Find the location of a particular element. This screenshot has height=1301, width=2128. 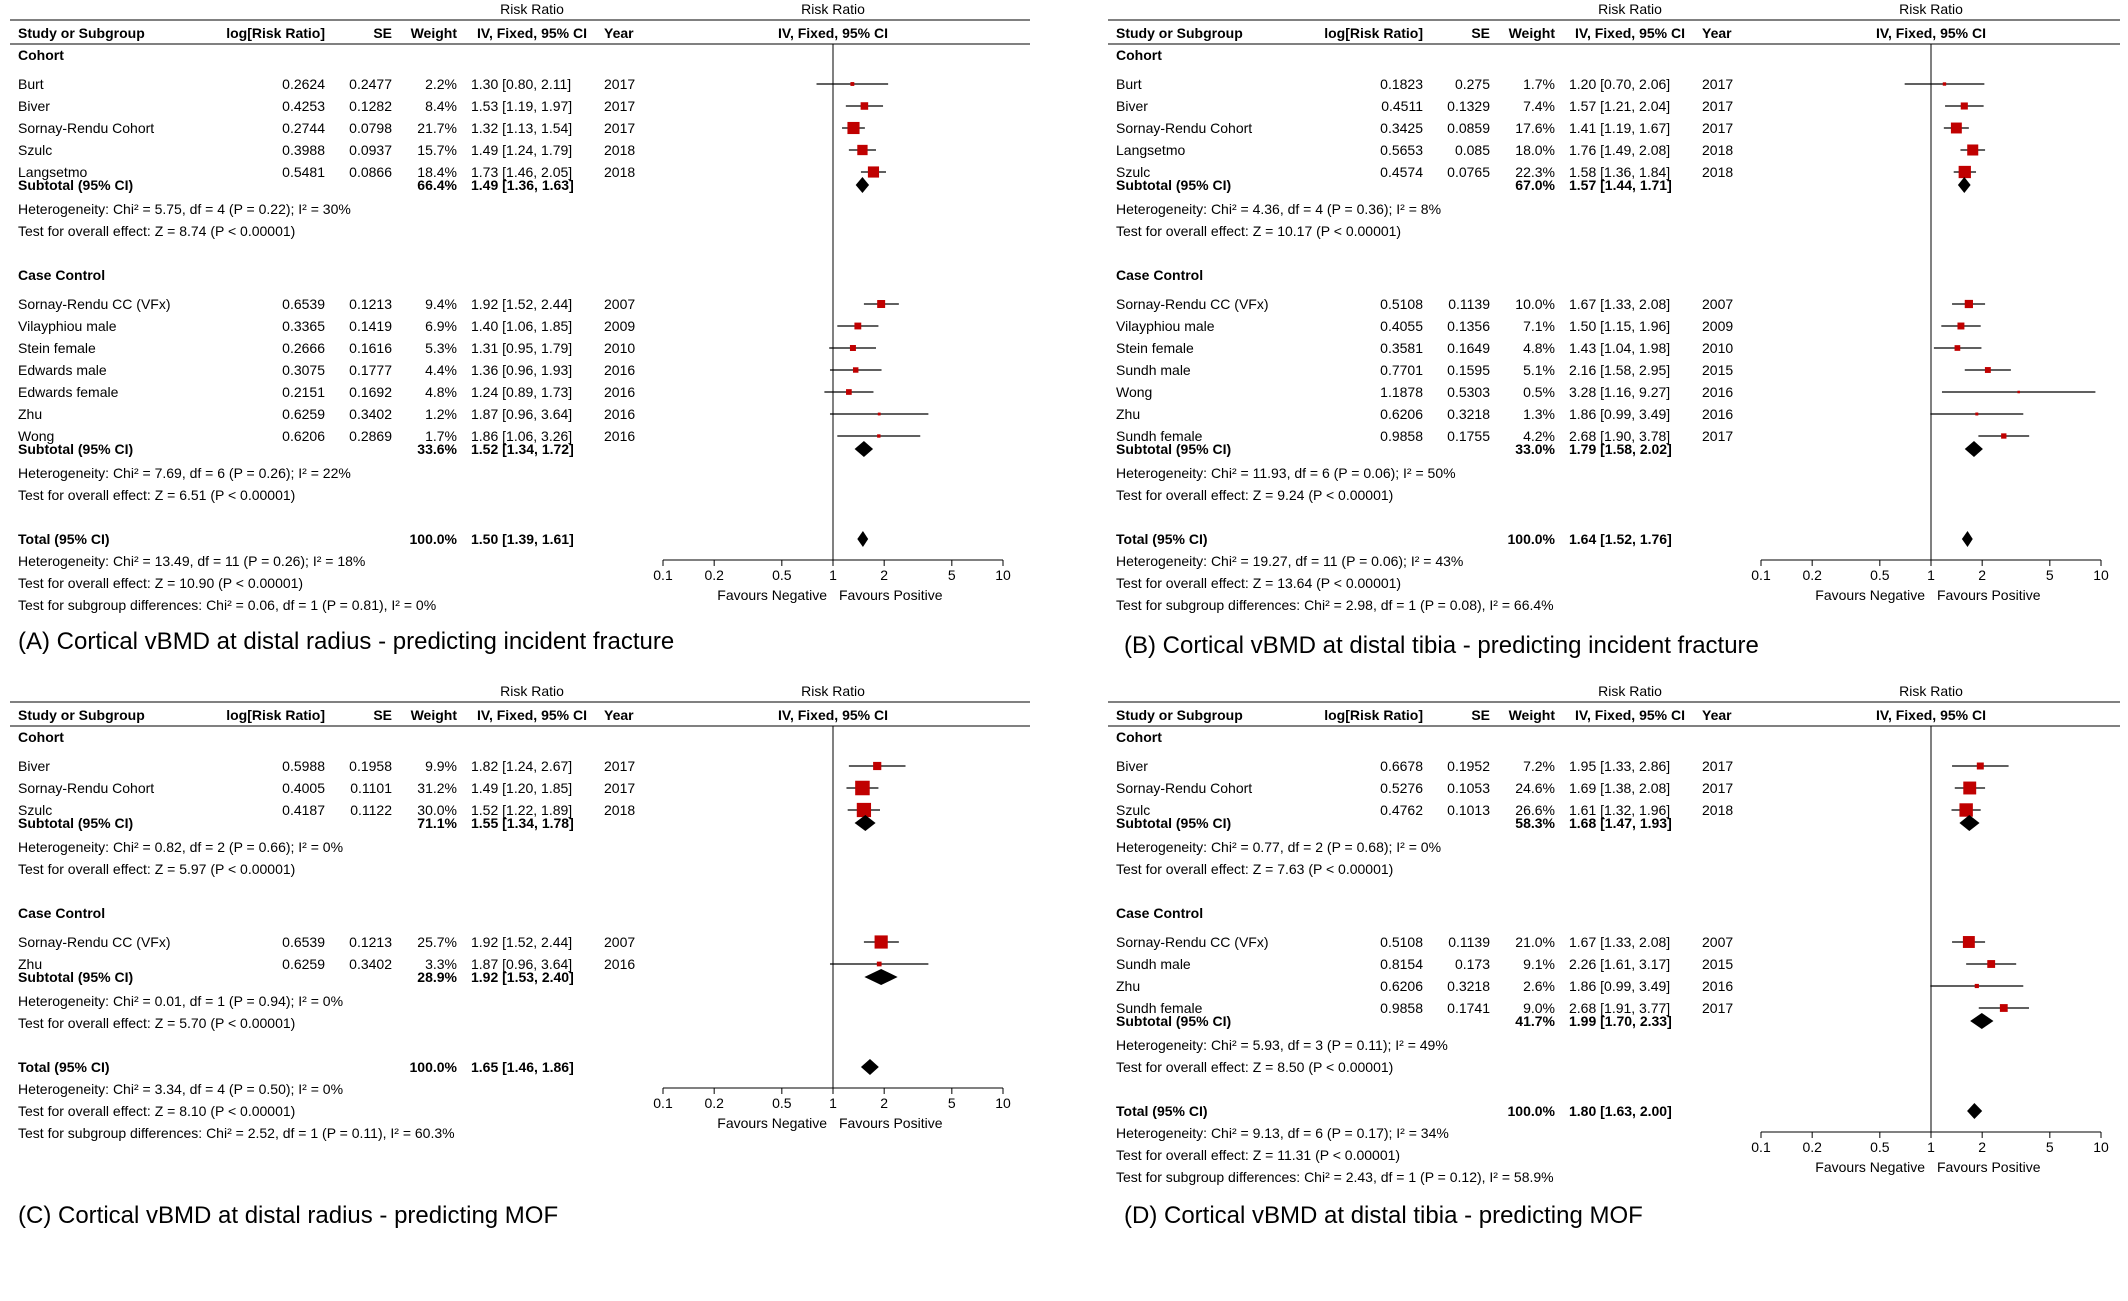

study-se: 0.5303 is located at coordinates (1468, 392).